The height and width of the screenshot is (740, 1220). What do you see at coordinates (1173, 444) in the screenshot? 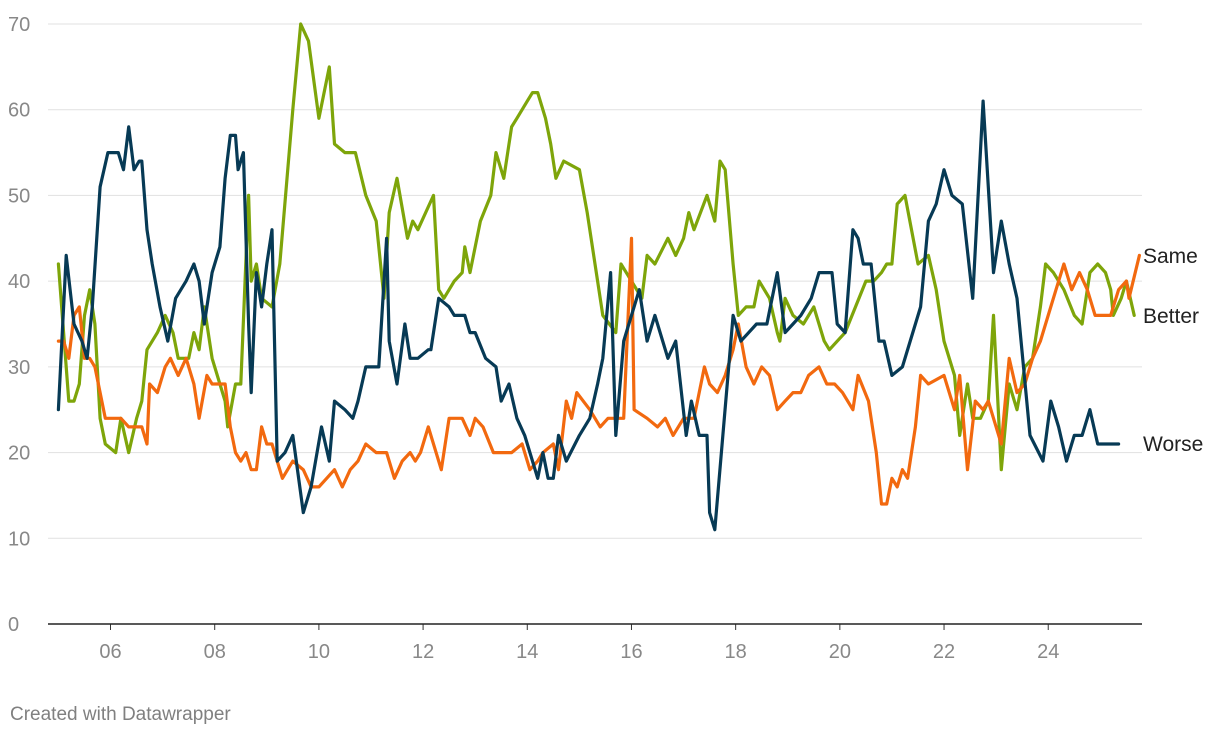
I see `series-label-worse: Worse` at bounding box center [1173, 444].